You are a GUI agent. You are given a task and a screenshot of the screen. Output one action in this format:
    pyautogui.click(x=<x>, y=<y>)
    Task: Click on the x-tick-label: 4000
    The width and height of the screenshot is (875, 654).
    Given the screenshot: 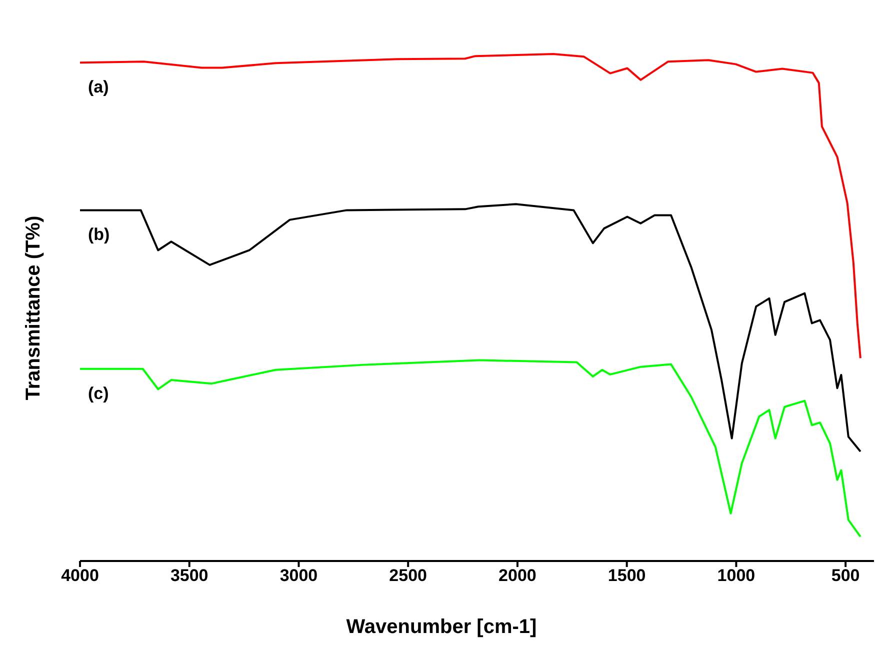 What is the action you would take?
    pyautogui.click(x=80, y=576)
    